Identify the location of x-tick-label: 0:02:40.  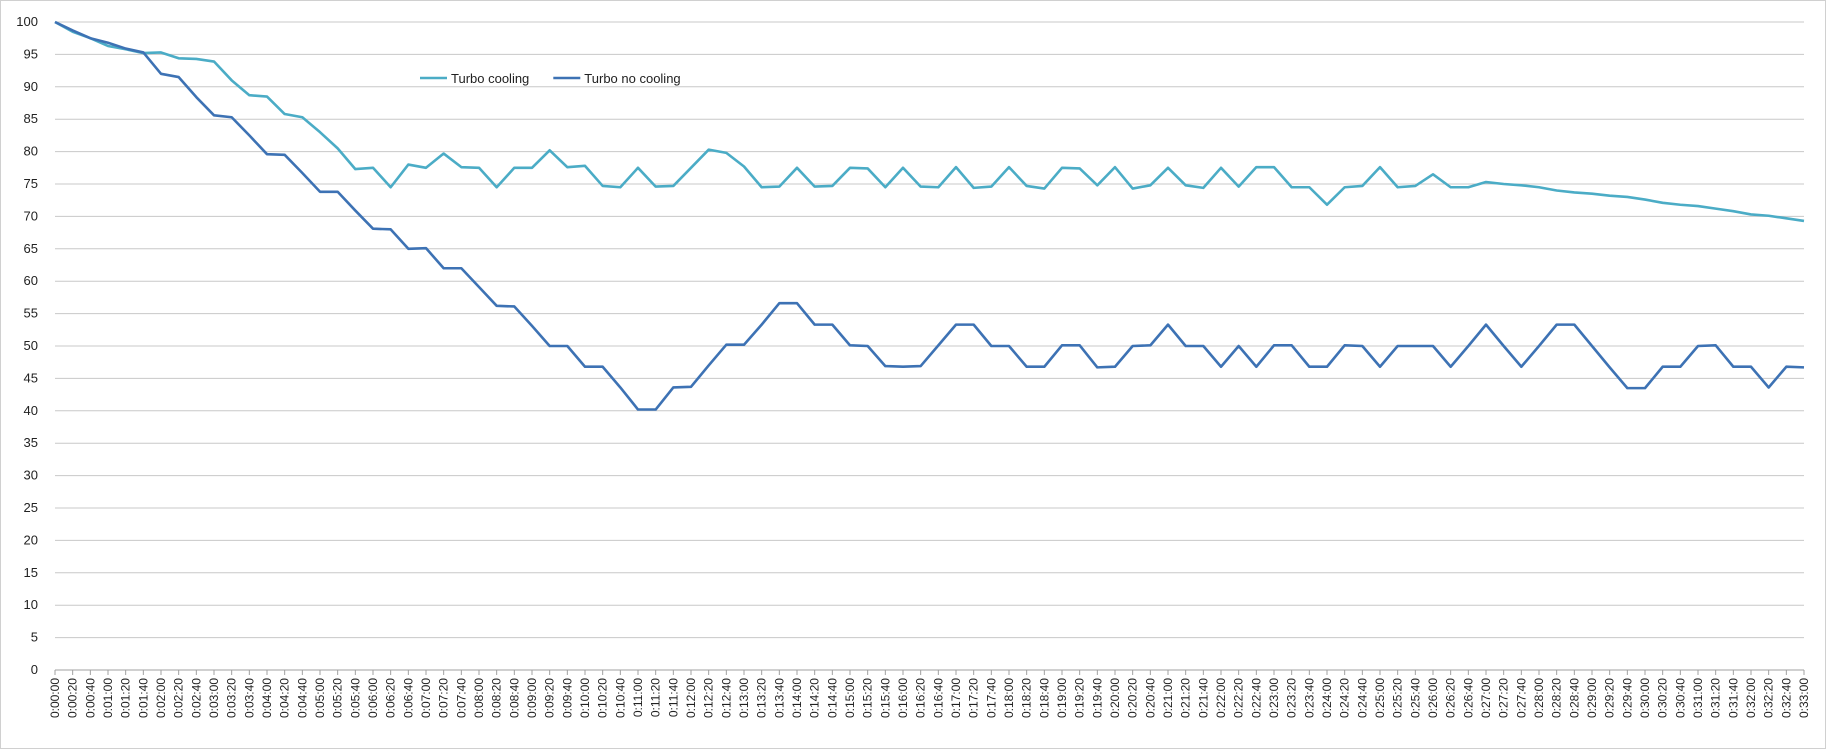
(196, 698).